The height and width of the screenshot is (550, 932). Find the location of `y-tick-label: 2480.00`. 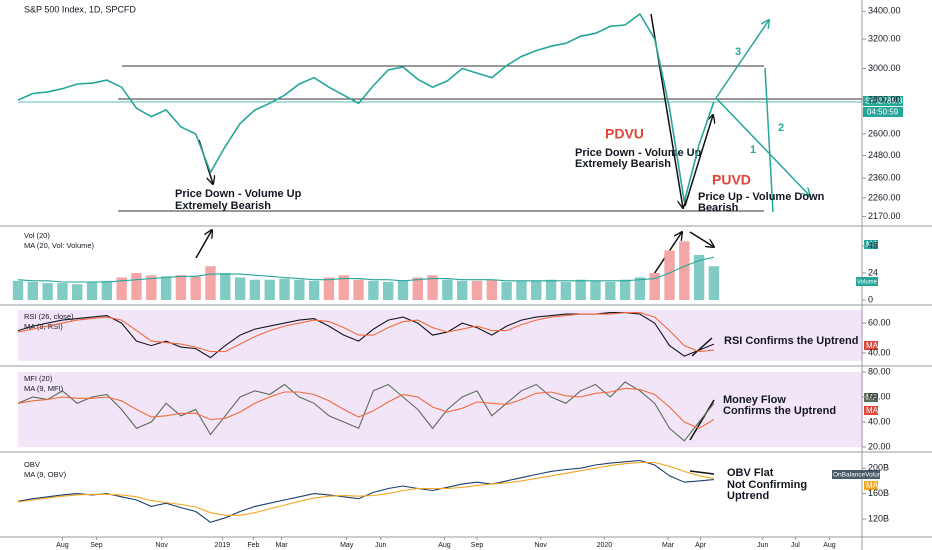

y-tick-label: 2480.00 is located at coordinates (884, 155).